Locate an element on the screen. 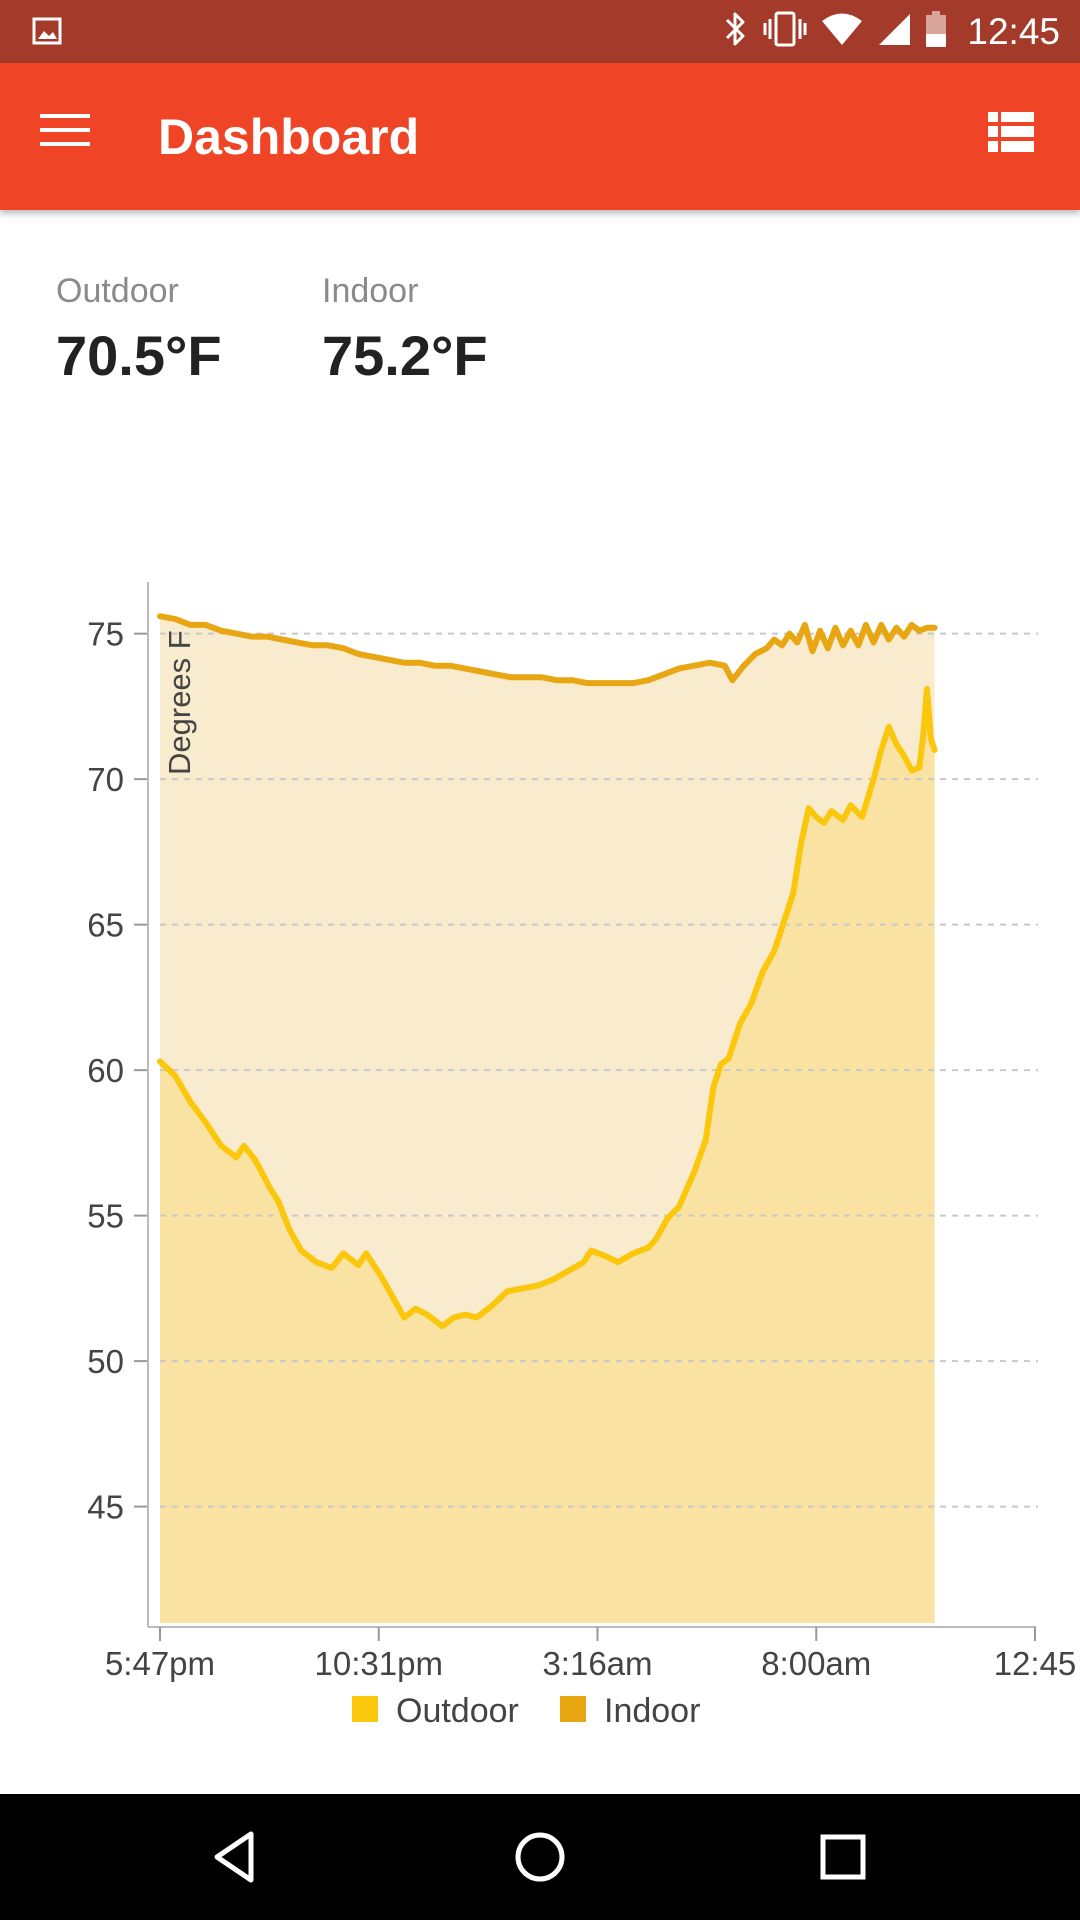  page-title: Dashboard is located at coordinates (289, 137).